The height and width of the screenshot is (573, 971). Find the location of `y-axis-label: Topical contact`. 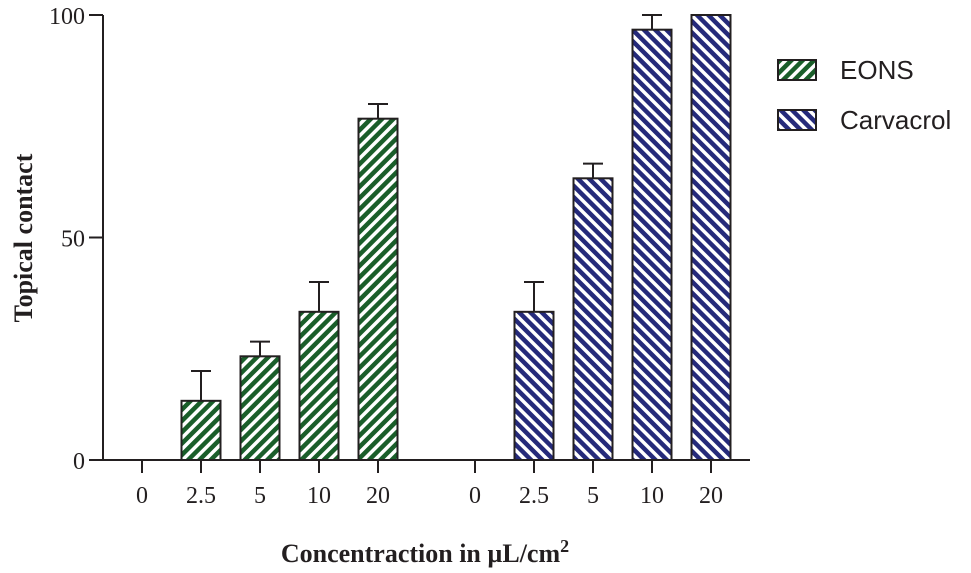

y-axis-label: Topical contact is located at coordinates (23, 237).